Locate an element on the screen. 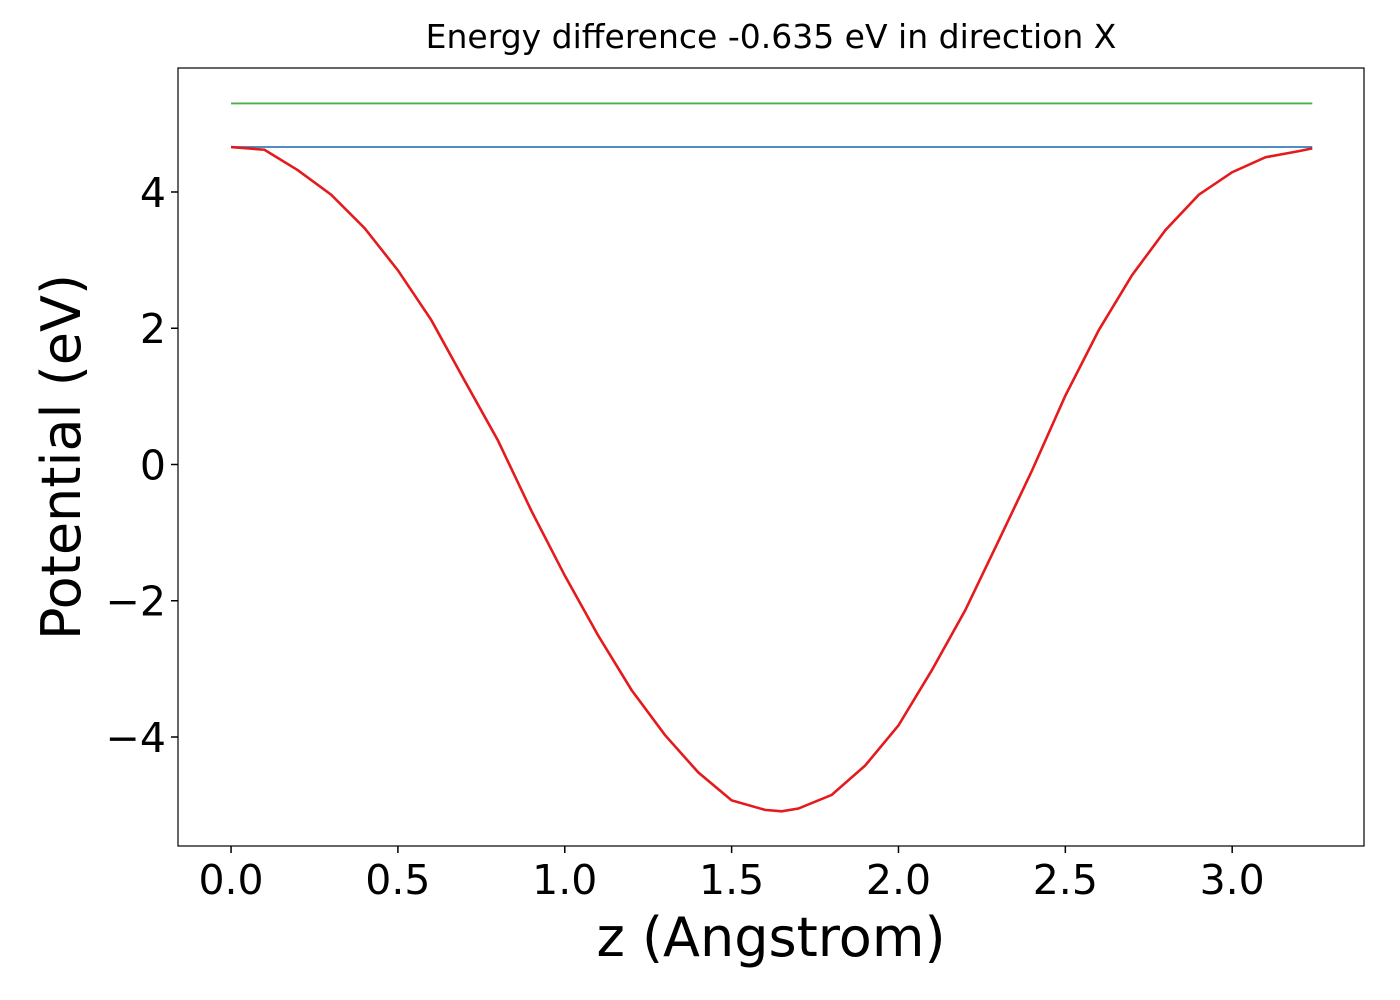 The width and height of the screenshot is (1400, 1000). y-tick-label: −4 is located at coordinates (136, 738).